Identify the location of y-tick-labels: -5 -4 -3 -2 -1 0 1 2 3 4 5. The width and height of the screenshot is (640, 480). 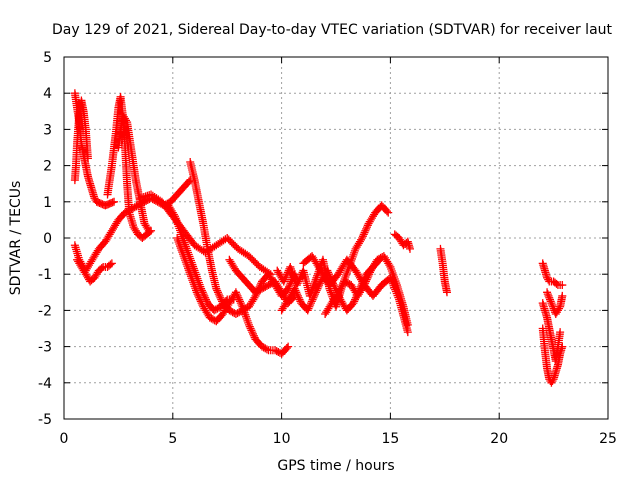
(45, 239).